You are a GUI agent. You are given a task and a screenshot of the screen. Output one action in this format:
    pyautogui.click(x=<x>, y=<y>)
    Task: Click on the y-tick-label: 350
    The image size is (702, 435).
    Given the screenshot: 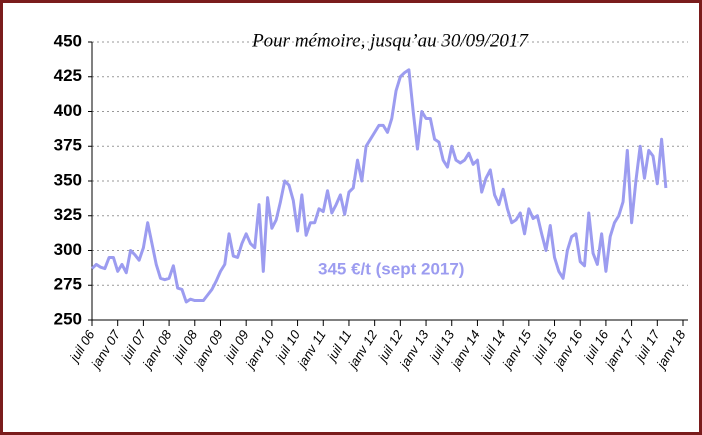 What is the action you would take?
    pyautogui.click(x=68, y=179)
    